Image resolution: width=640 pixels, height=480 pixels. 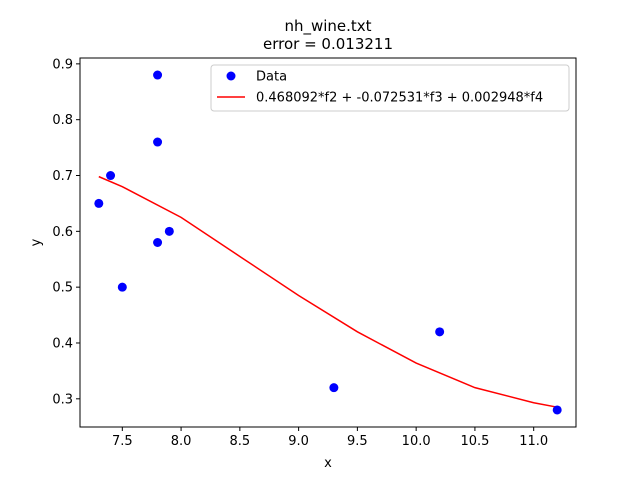 I want to click on y-tick-label: 0.4, so click(x=62, y=343).